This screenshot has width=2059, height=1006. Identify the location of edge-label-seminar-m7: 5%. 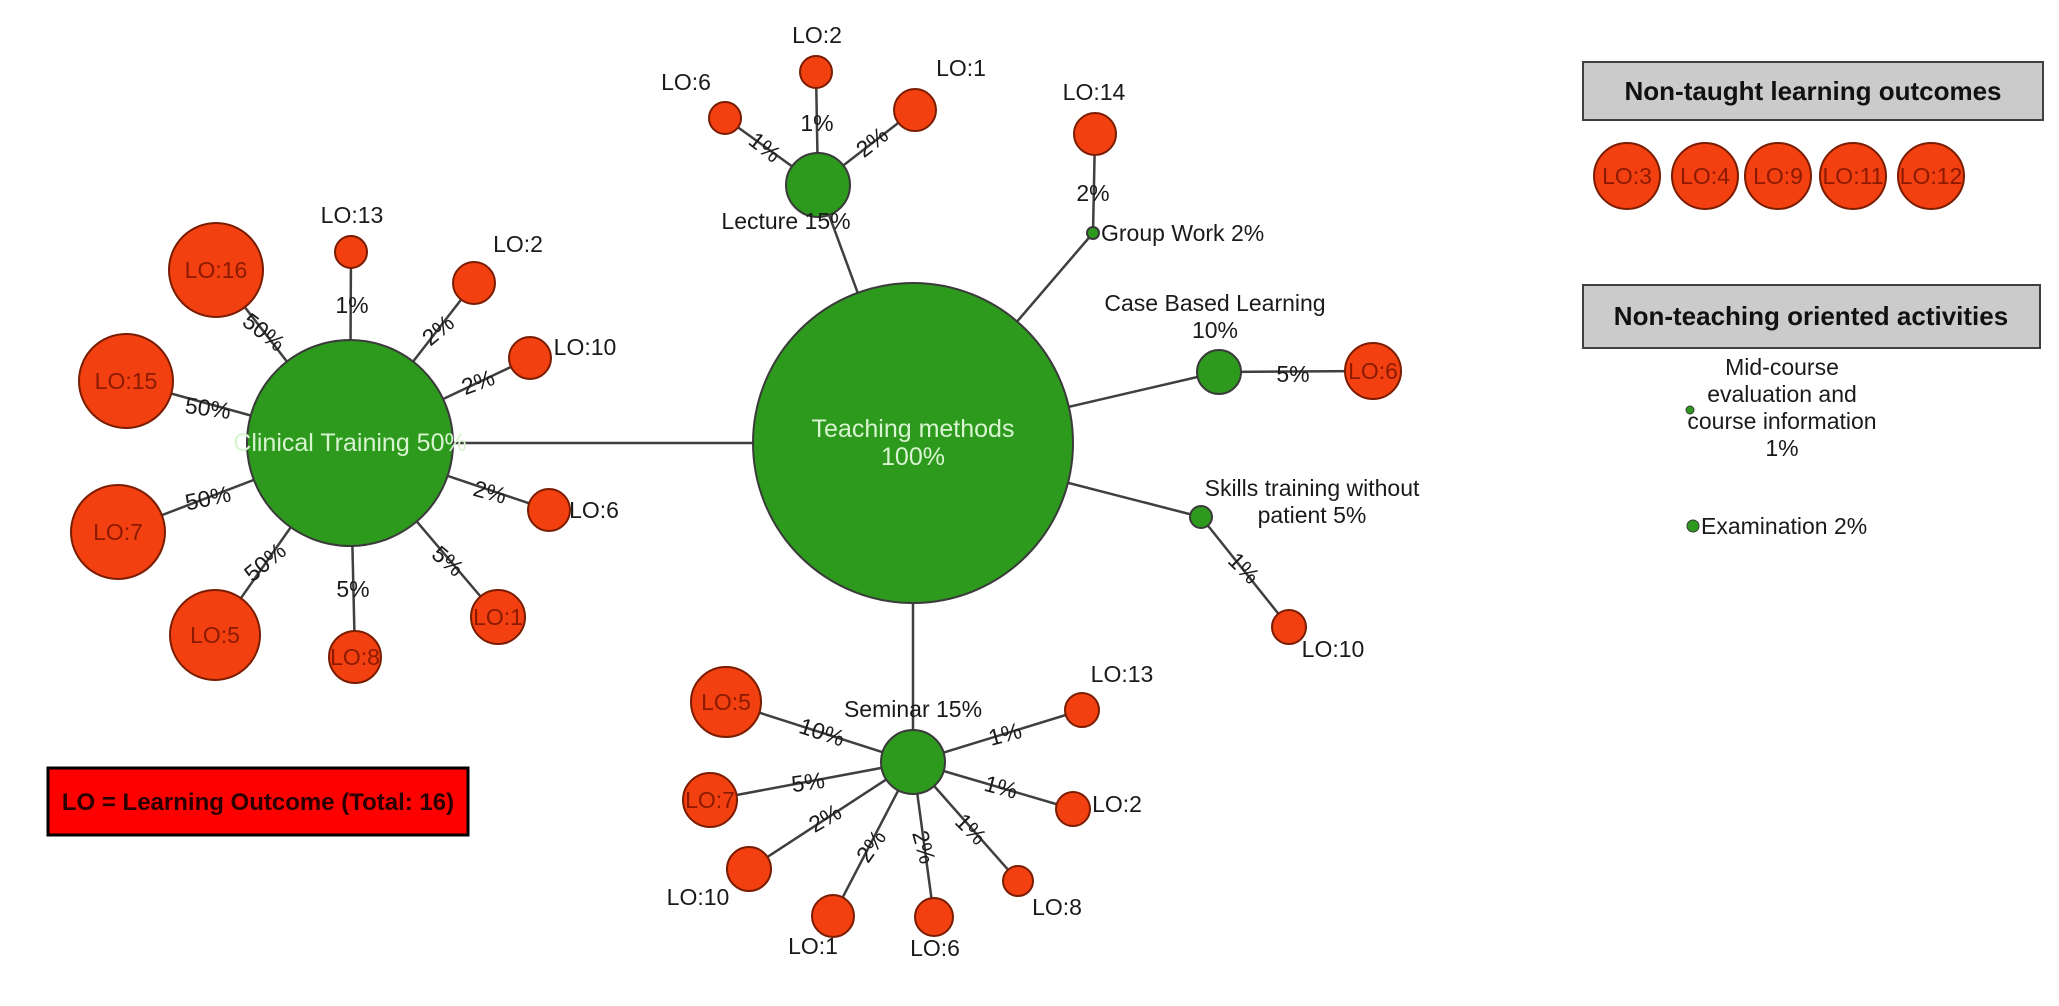
(808, 782).